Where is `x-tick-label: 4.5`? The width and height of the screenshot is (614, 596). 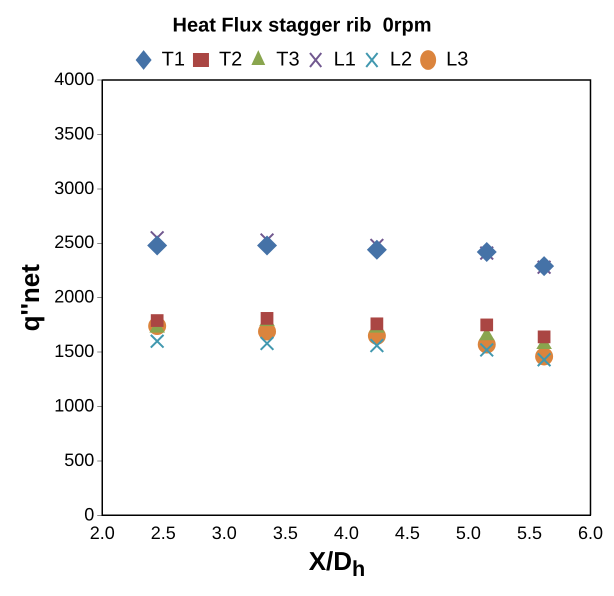 x-tick-label: 4.5 is located at coordinates (407, 533).